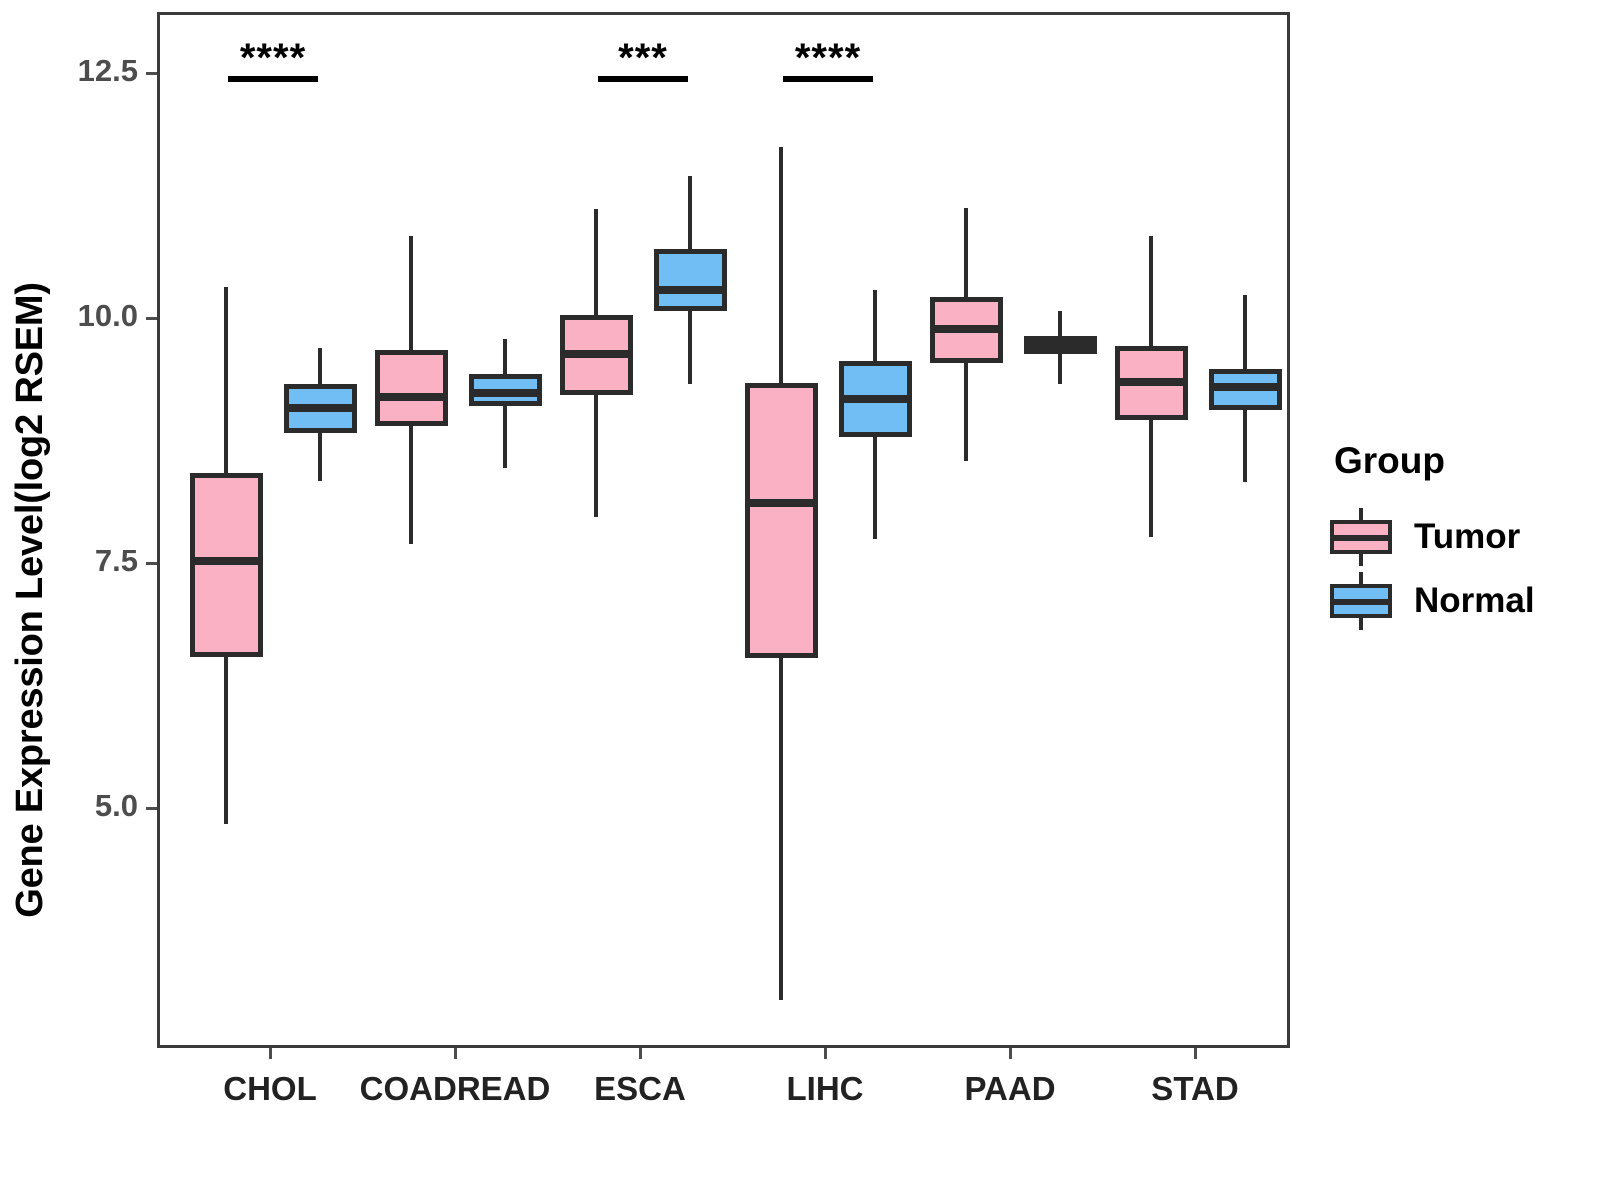  What do you see at coordinates (1389, 460) in the screenshot?
I see `legend-title: Group` at bounding box center [1389, 460].